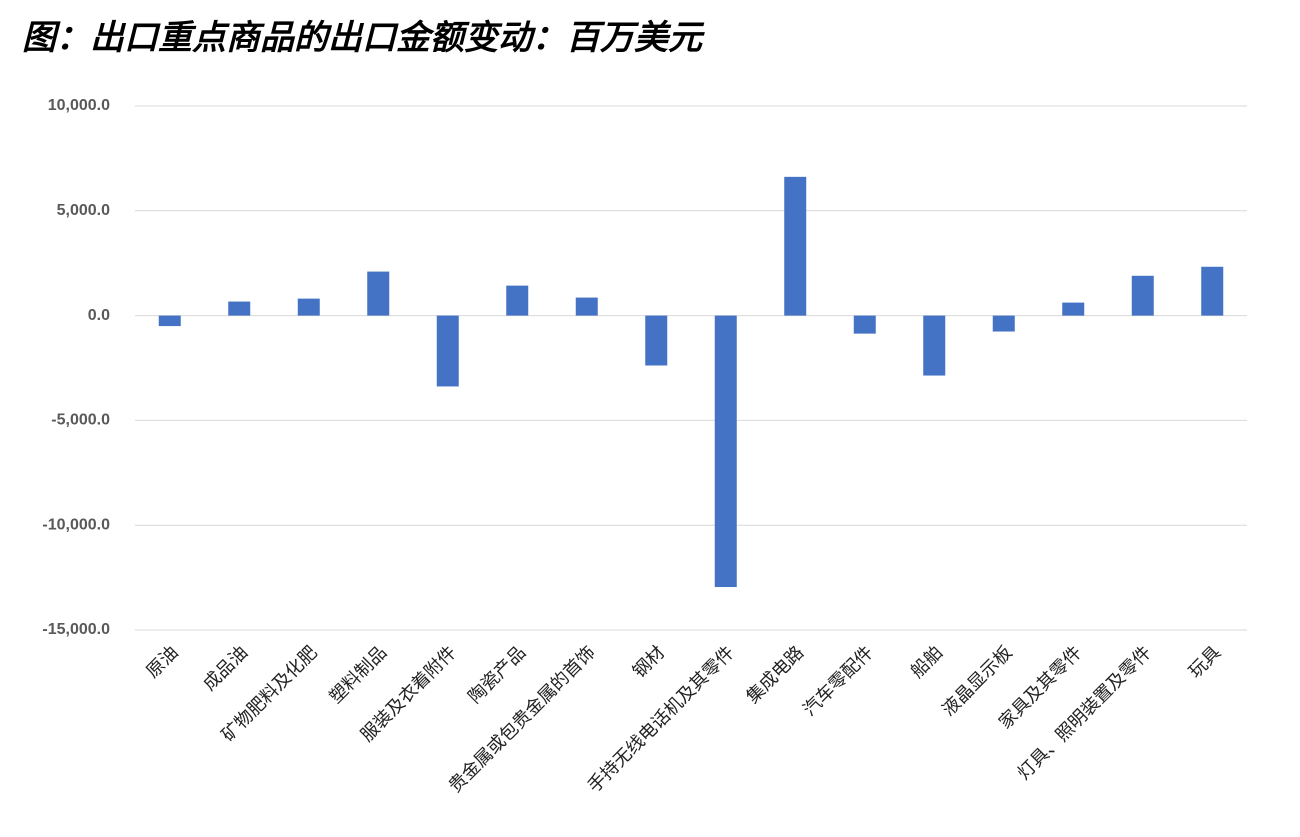  What do you see at coordinates (927, 662) in the screenshot?
I see `x-tick-label: 船舶` at bounding box center [927, 662].